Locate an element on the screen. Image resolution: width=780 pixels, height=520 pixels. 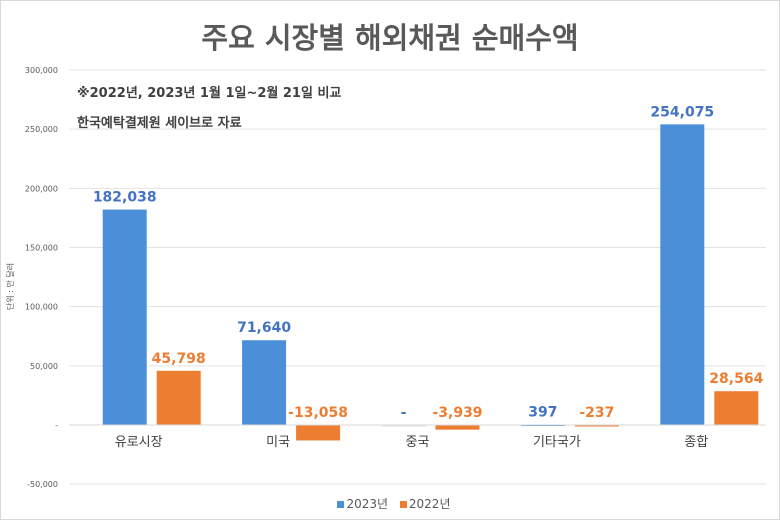
data-label: 397 is located at coordinates (542, 413).